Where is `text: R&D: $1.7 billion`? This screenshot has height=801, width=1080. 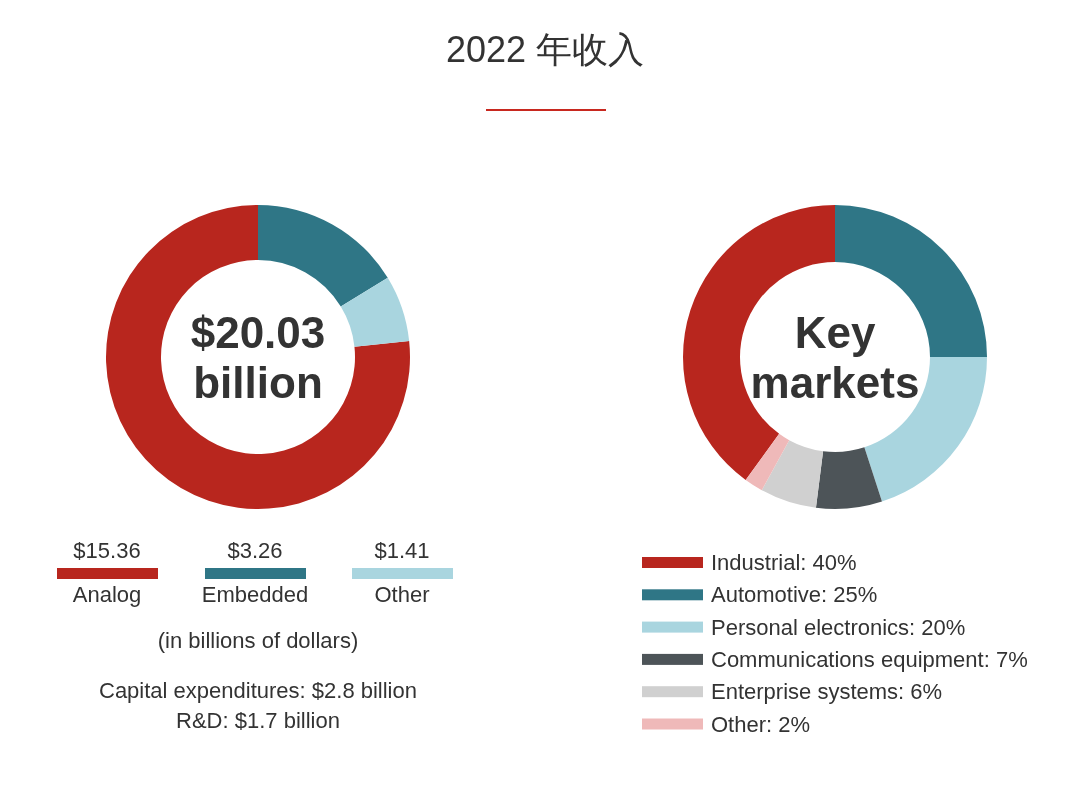 text: R&D: $1.7 billion is located at coordinates (258, 720).